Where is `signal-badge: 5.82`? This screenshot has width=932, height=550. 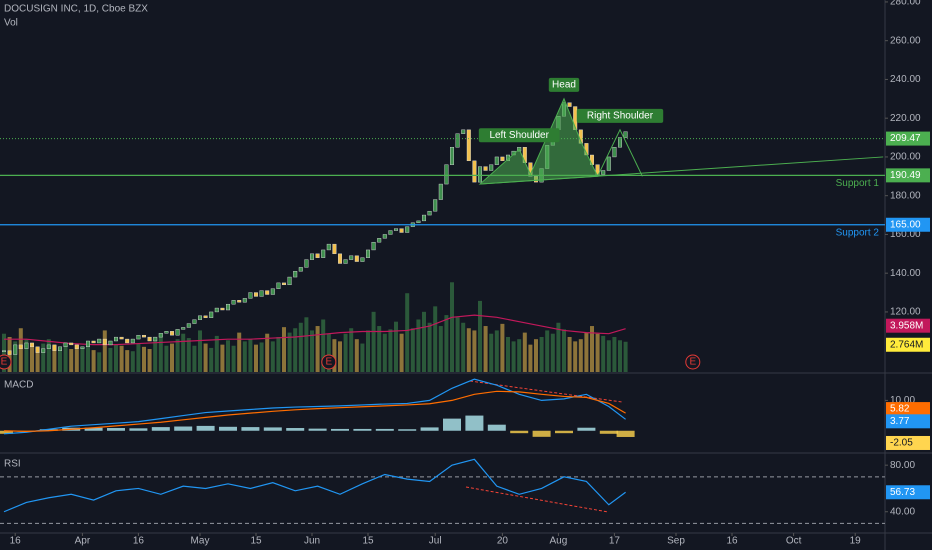
signal-badge: 5.82 is located at coordinates (900, 409).